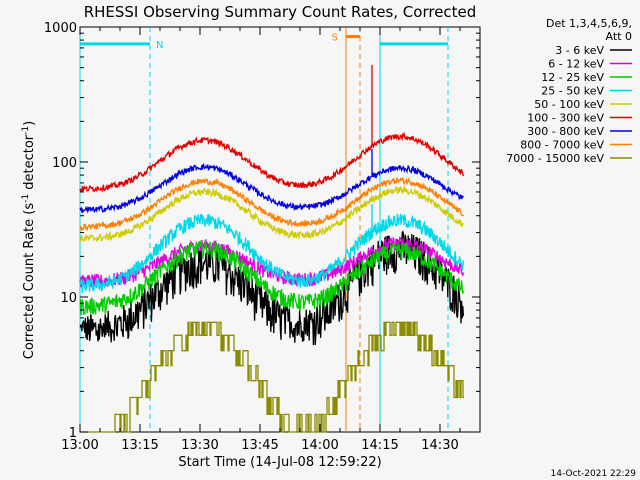  Describe the element at coordinates (68, 298) in the screenshot. I see `y-tick-label: 10` at that location.